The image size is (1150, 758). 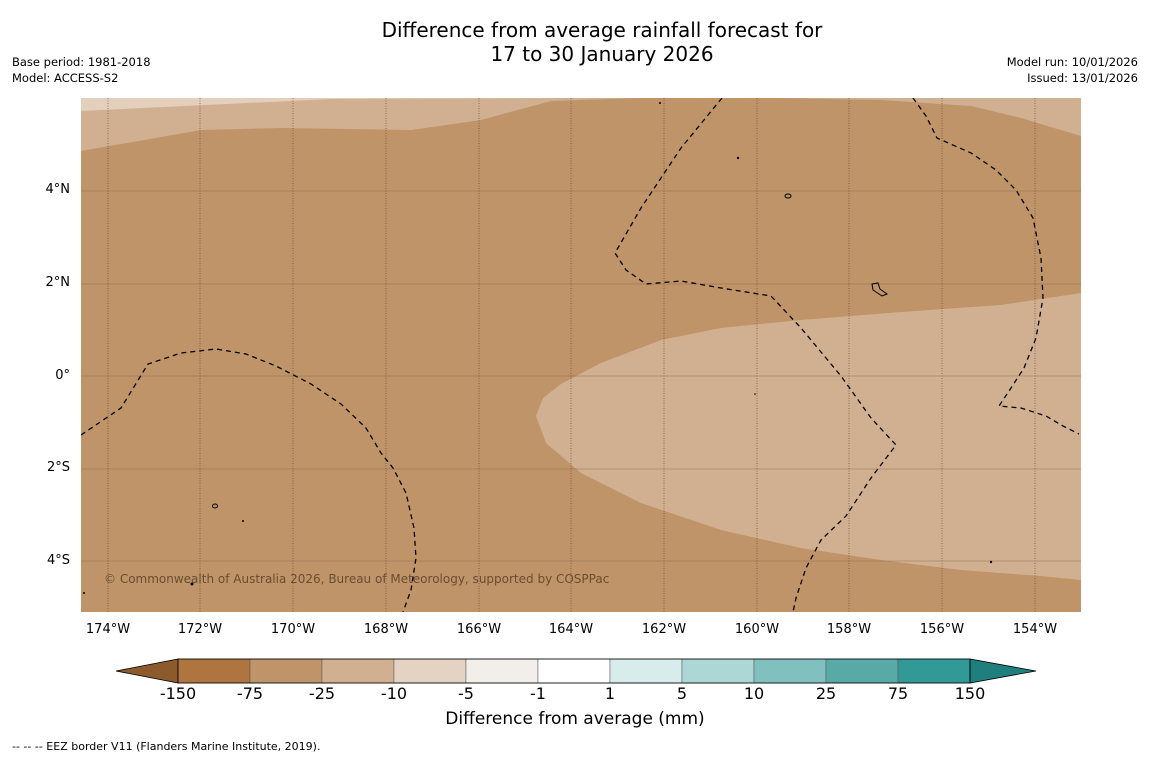 I want to click on colorbar-segments, so click(x=576, y=671).